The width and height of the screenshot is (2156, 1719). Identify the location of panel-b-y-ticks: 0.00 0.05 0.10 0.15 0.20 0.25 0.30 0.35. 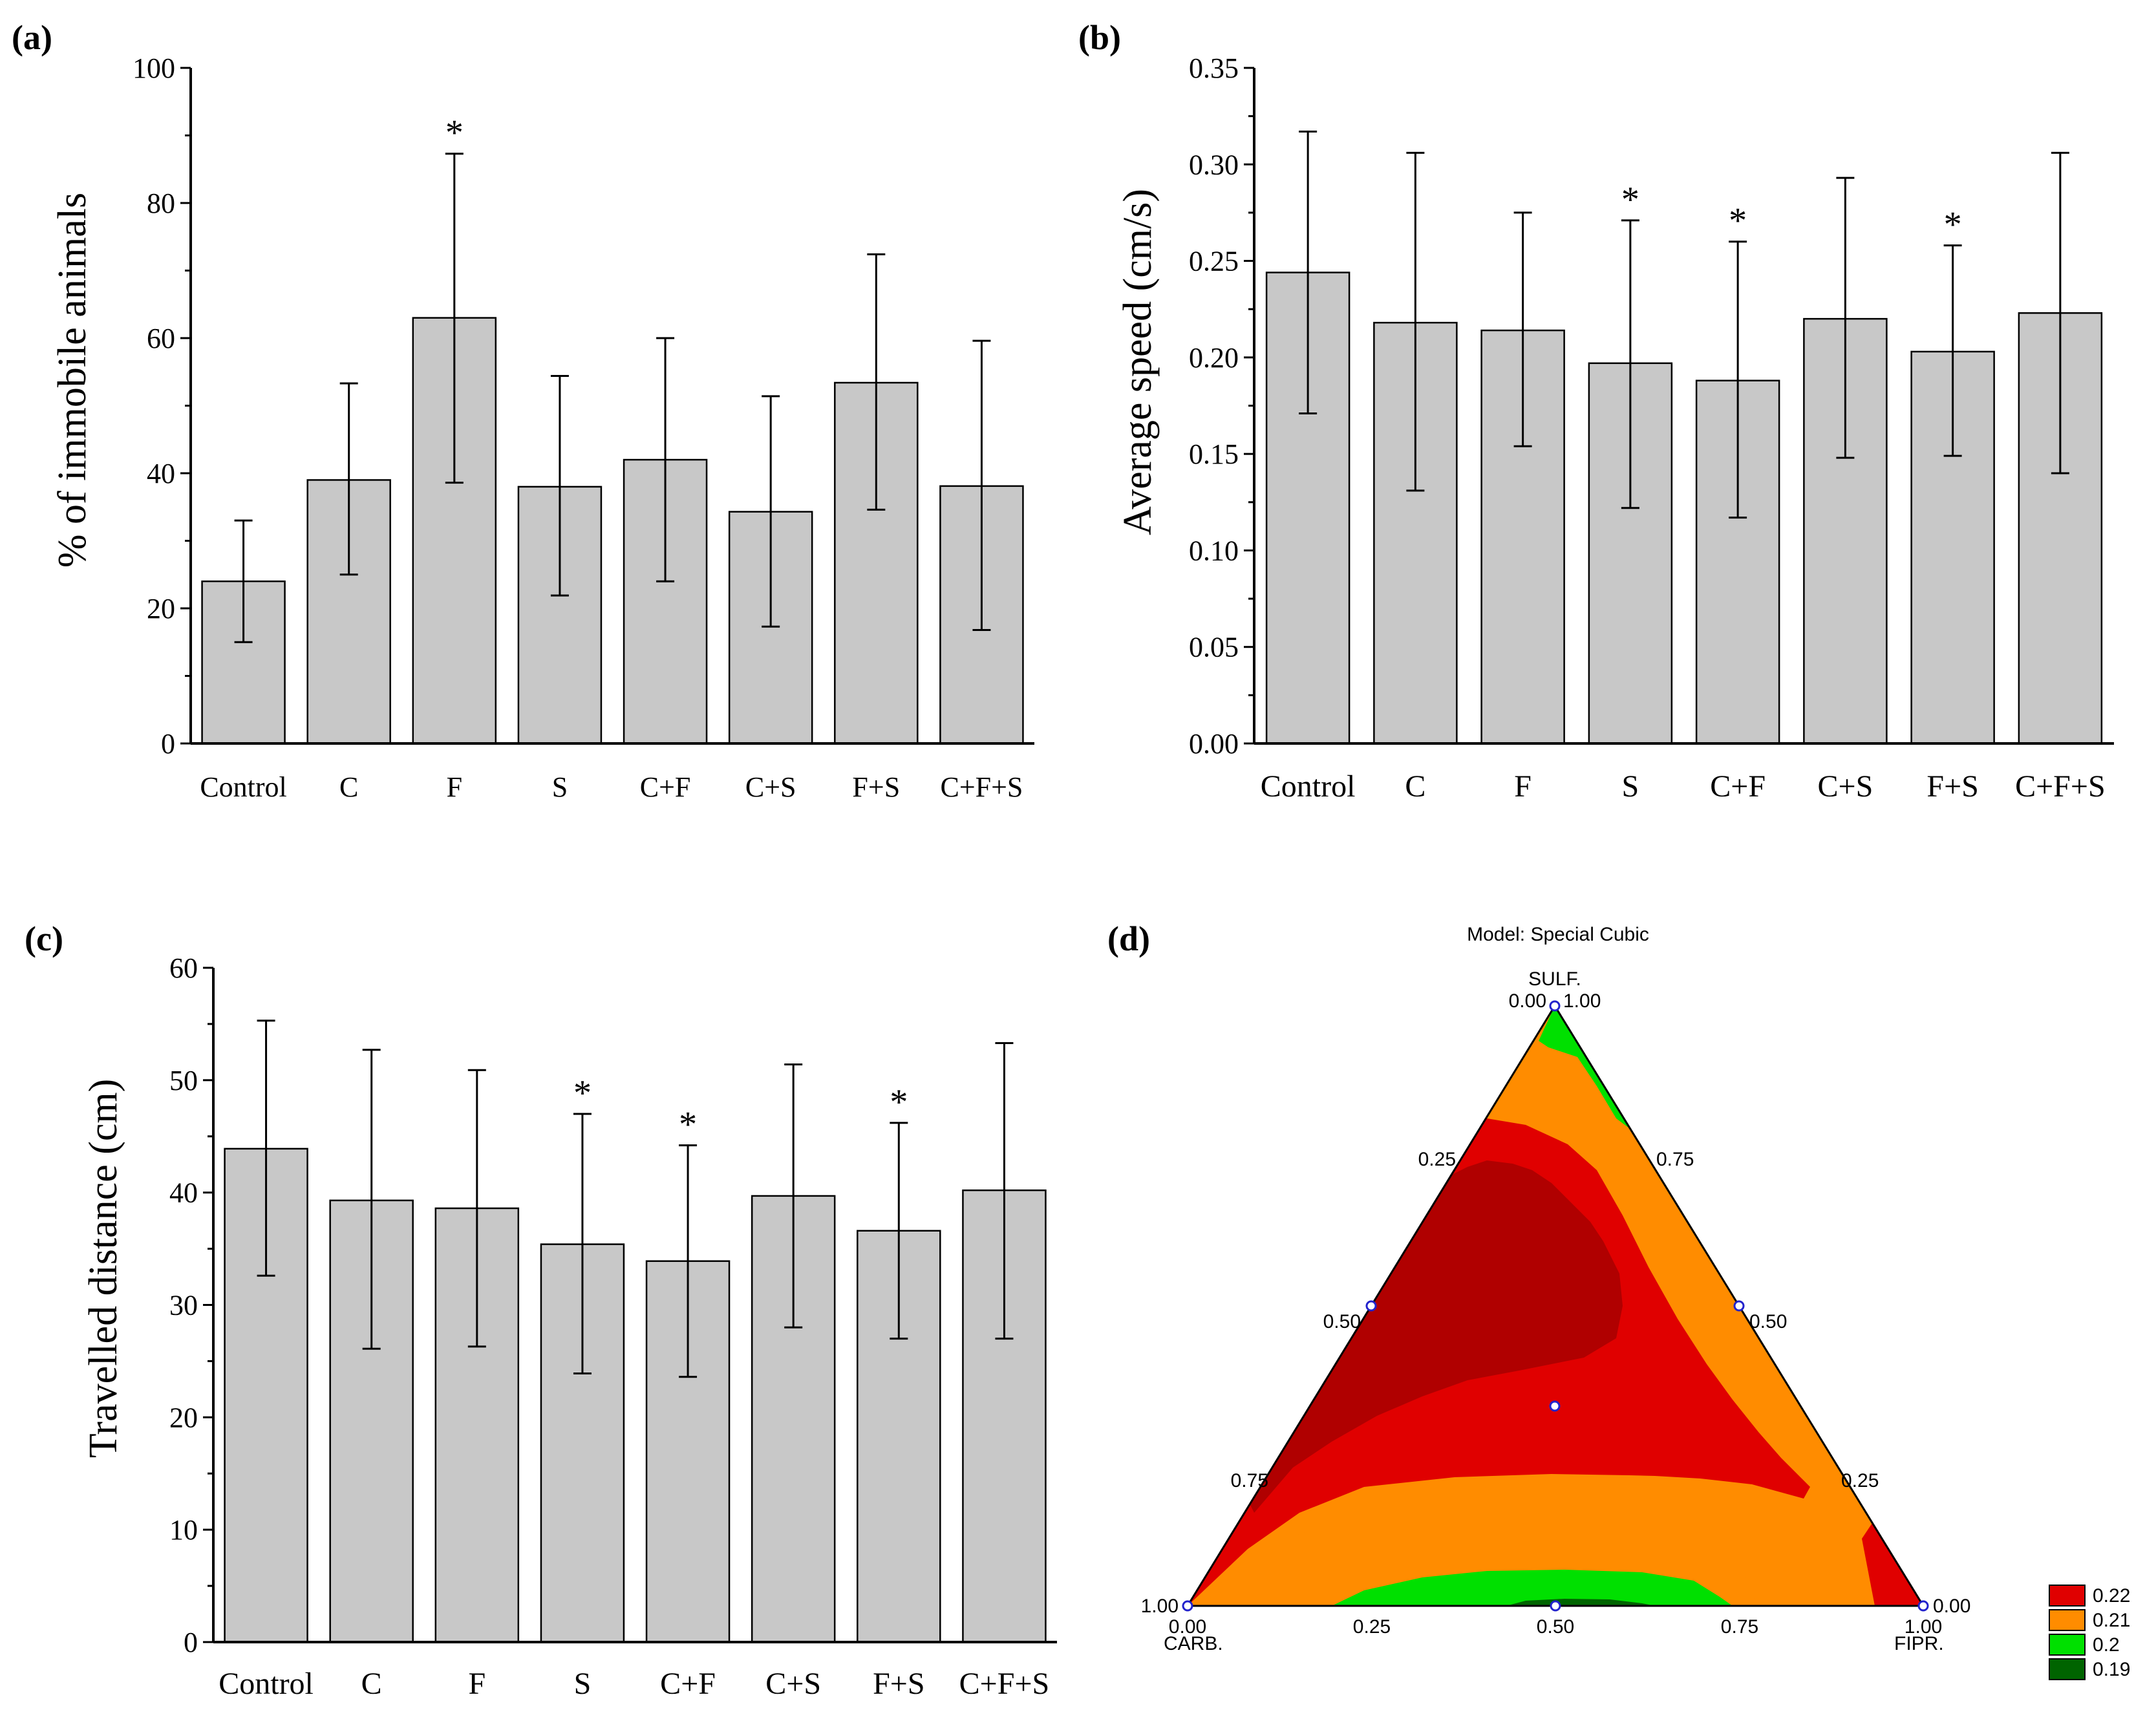
(1221, 406).